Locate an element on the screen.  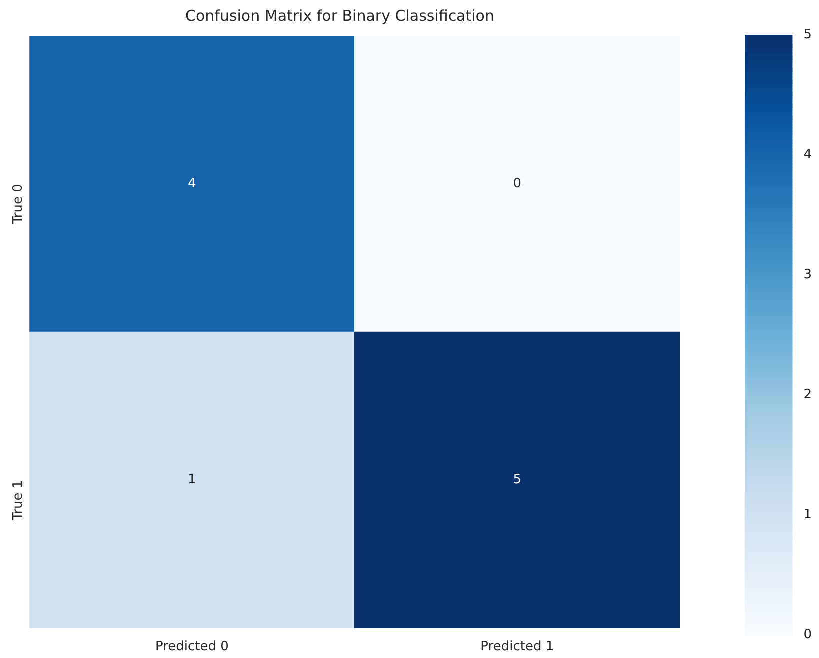
x-tick-label: Predicted 1 is located at coordinates (517, 647).